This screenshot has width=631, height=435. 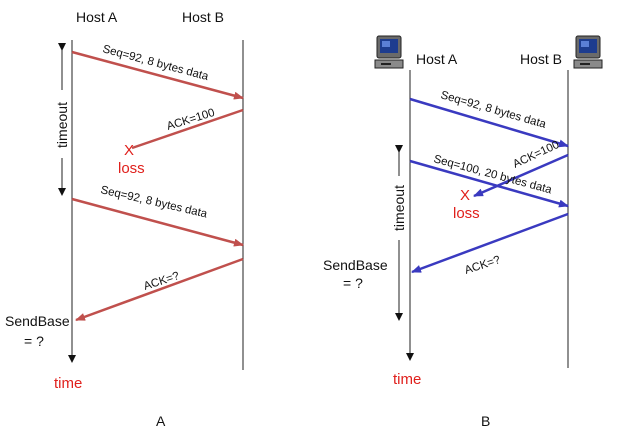 What do you see at coordinates (485, 421) in the screenshot?
I see `caption-b: B` at bounding box center [485, 421].